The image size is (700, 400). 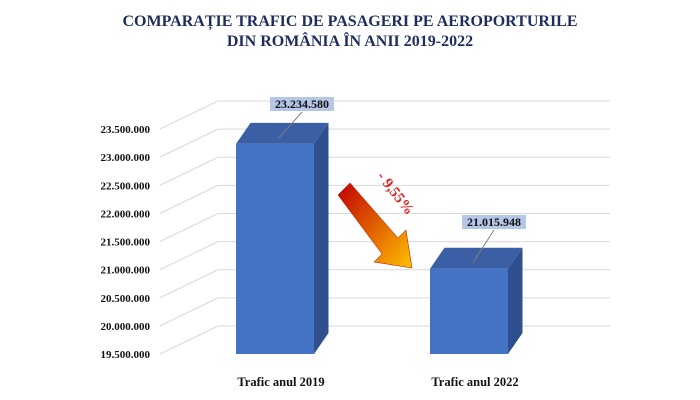 I want to click on x-axis-categories: Trafic anul 2019 Trafic anul 2022, so click(x=377, y=382).